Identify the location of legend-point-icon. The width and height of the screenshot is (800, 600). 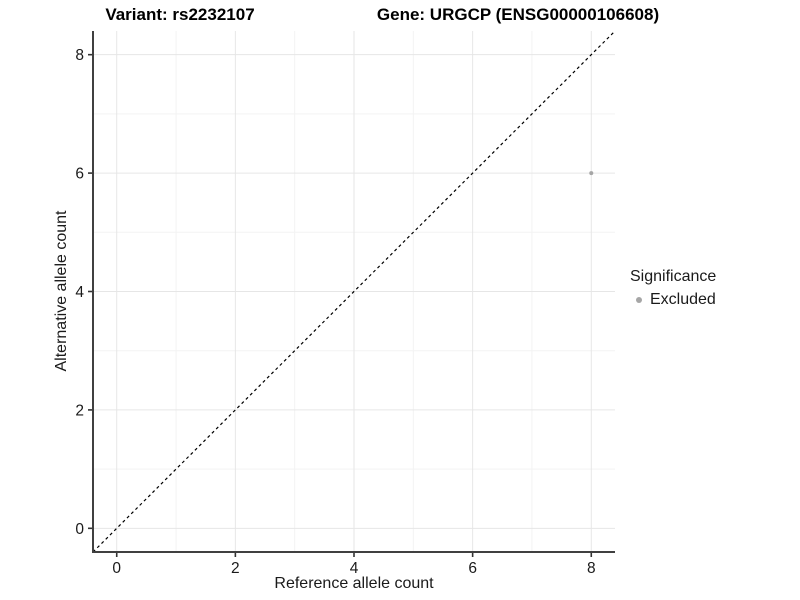
(639, 299).